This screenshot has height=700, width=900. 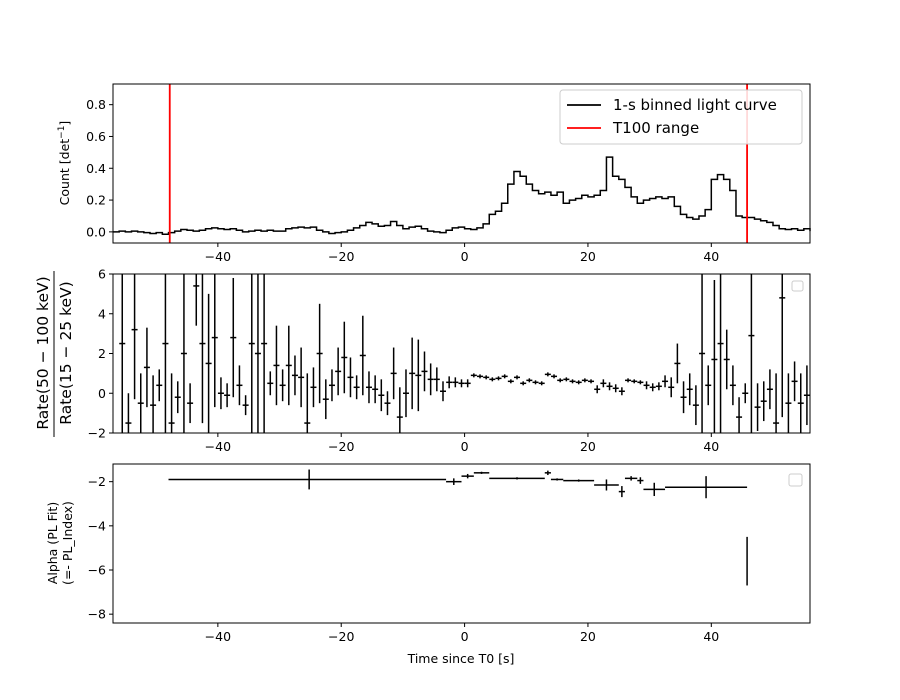 What do you see at coordinates (458, 527) in the screenshot?
I see `alpha-plot-area` at bounding box center [458, 527].